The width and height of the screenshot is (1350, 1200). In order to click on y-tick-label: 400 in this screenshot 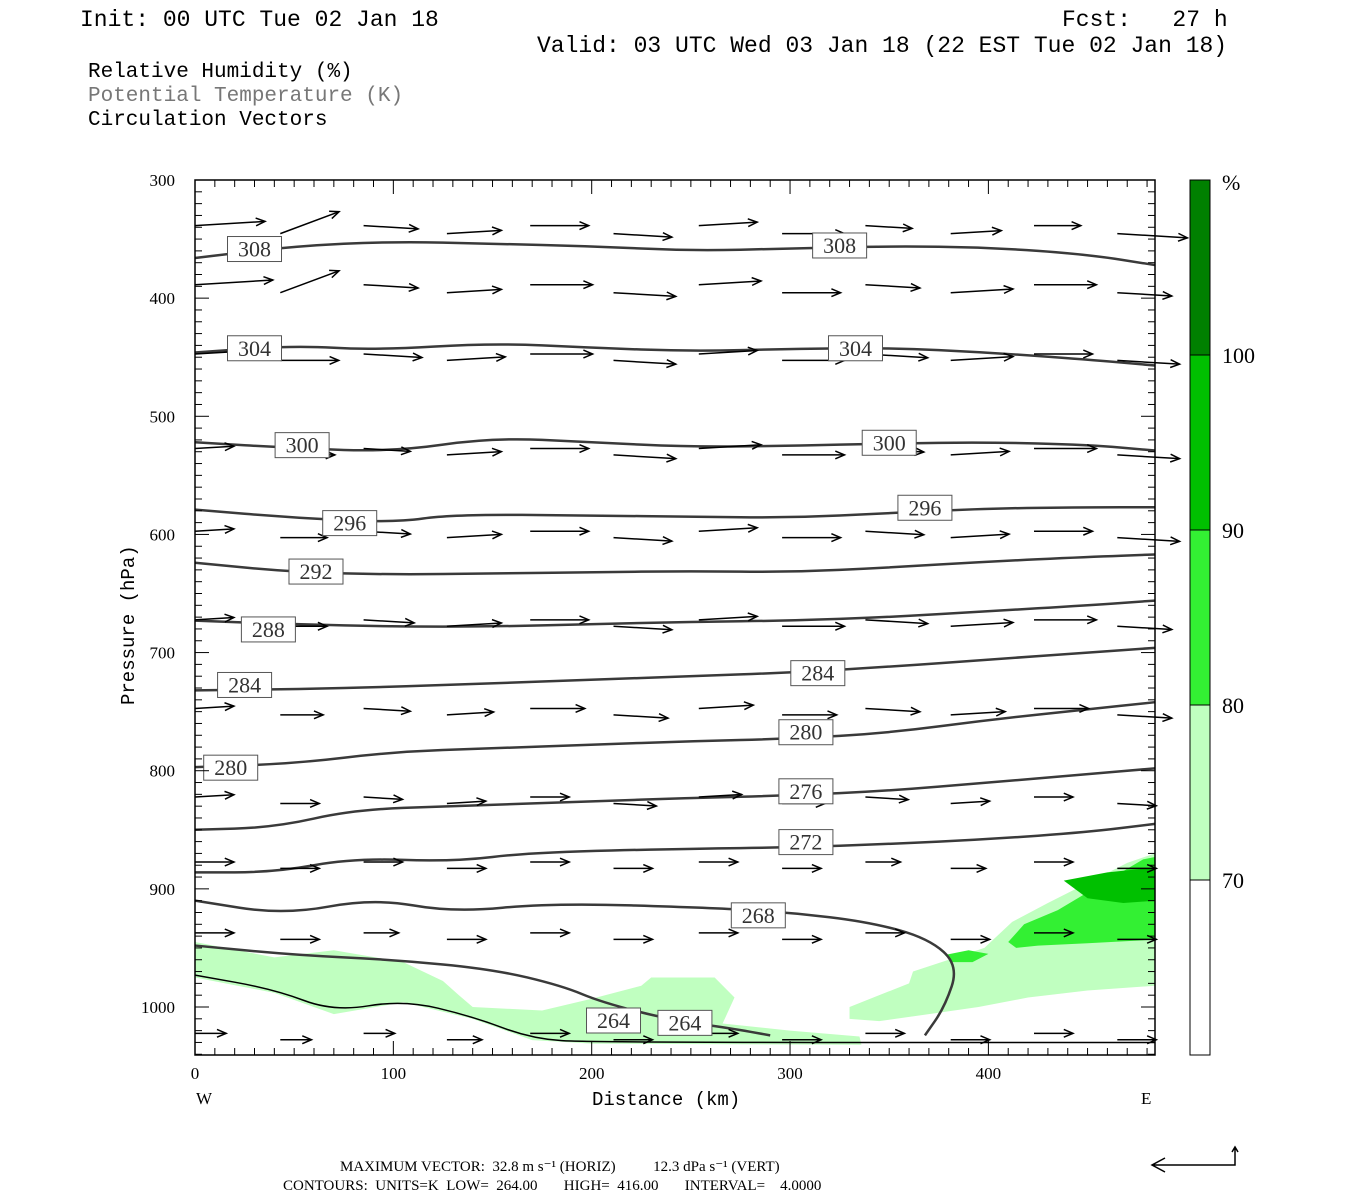, I will do `click(163, 298)`.